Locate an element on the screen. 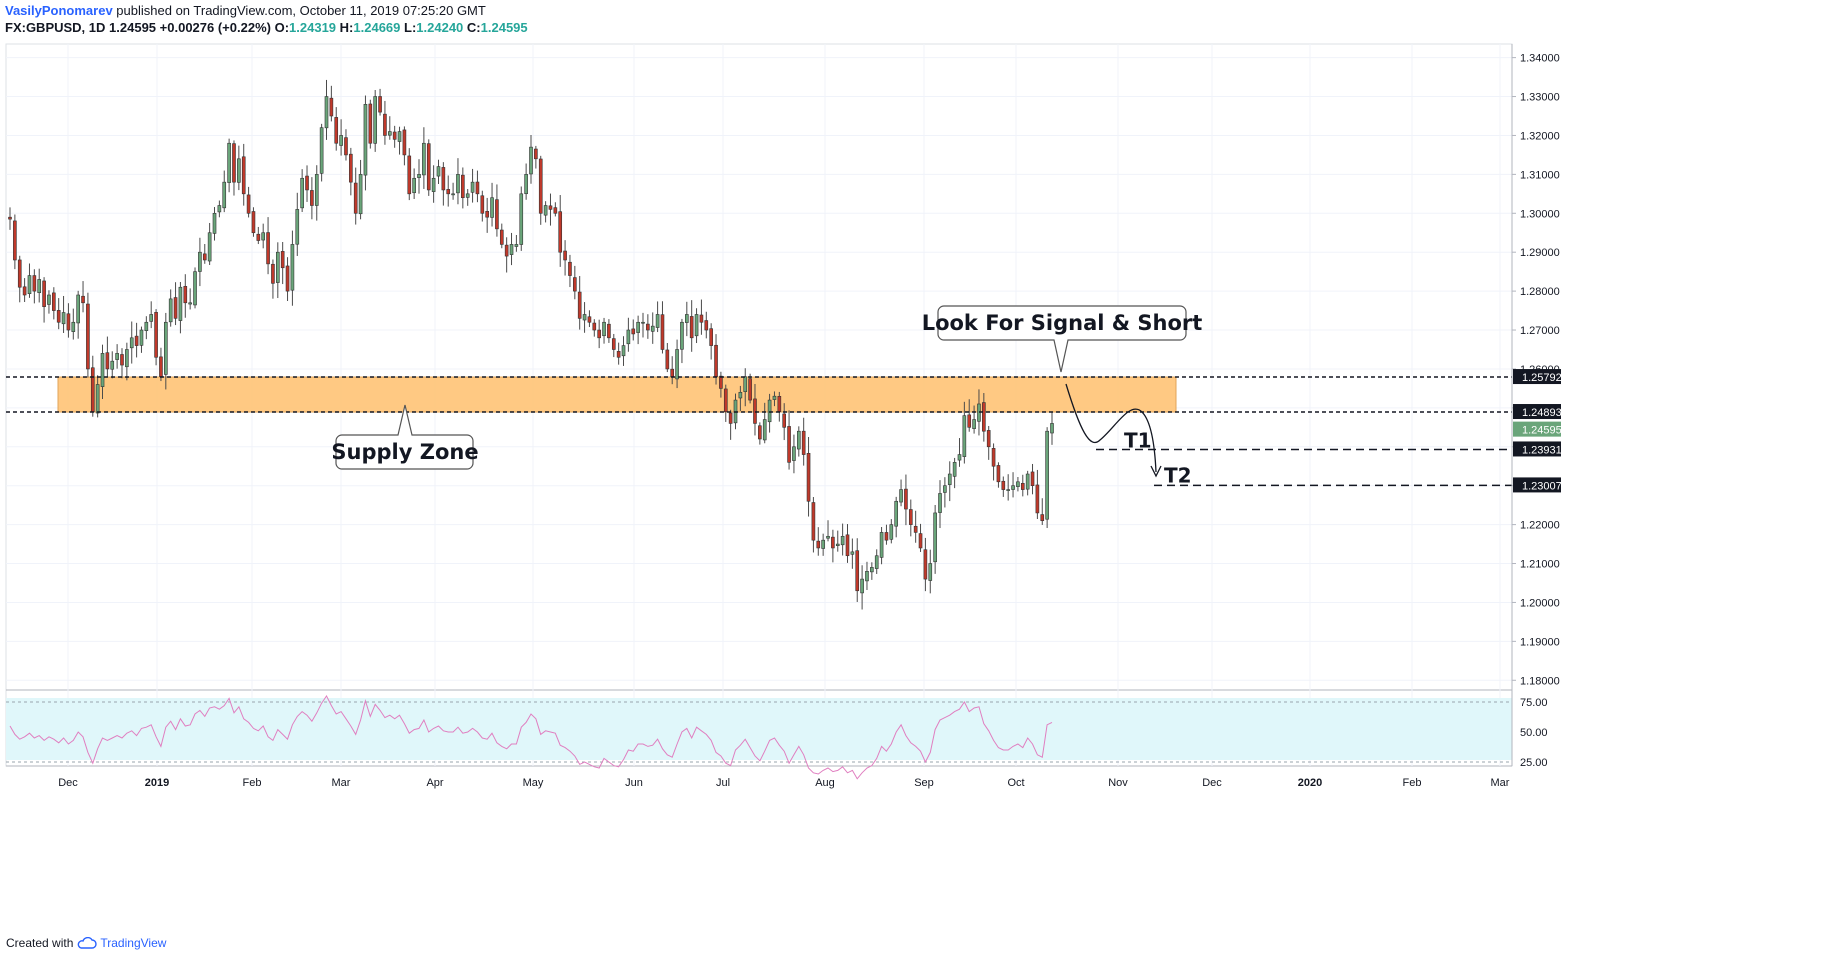 The height and width of the screenshot is (962, 1828). x-tick-label: Jul is located at coordinates (723, 783).